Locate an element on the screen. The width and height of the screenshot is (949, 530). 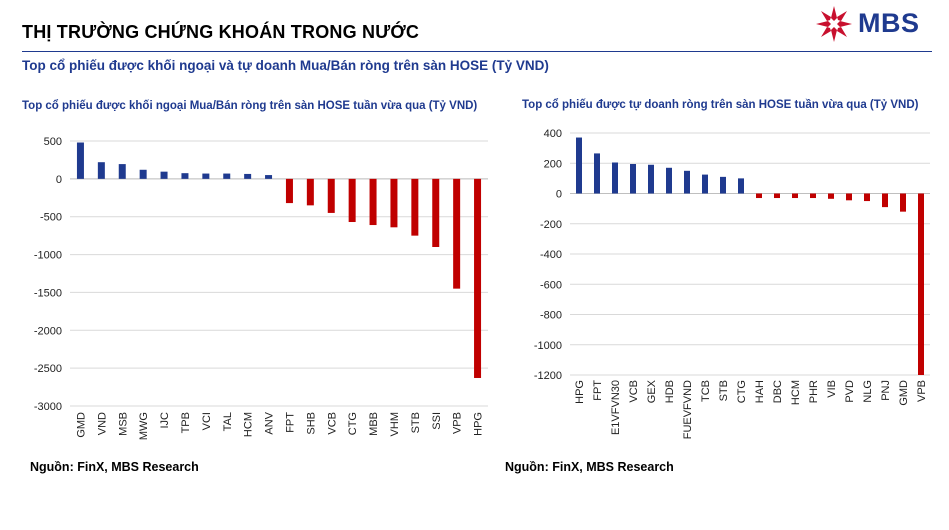
chart-1-source: Nguồn: FinX, MBS Research is located at coordinates (114, 467).